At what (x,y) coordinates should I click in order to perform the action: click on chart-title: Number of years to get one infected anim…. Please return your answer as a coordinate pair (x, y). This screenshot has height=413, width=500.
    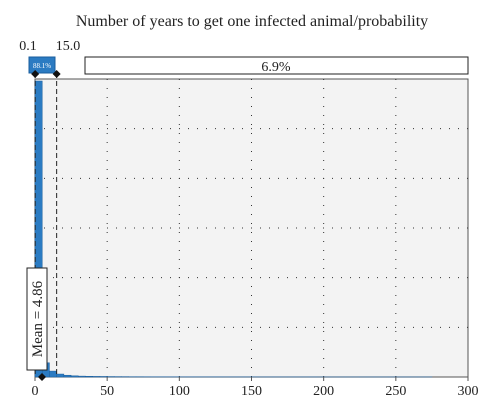
    Looking at the image, I should click on (252, 21).